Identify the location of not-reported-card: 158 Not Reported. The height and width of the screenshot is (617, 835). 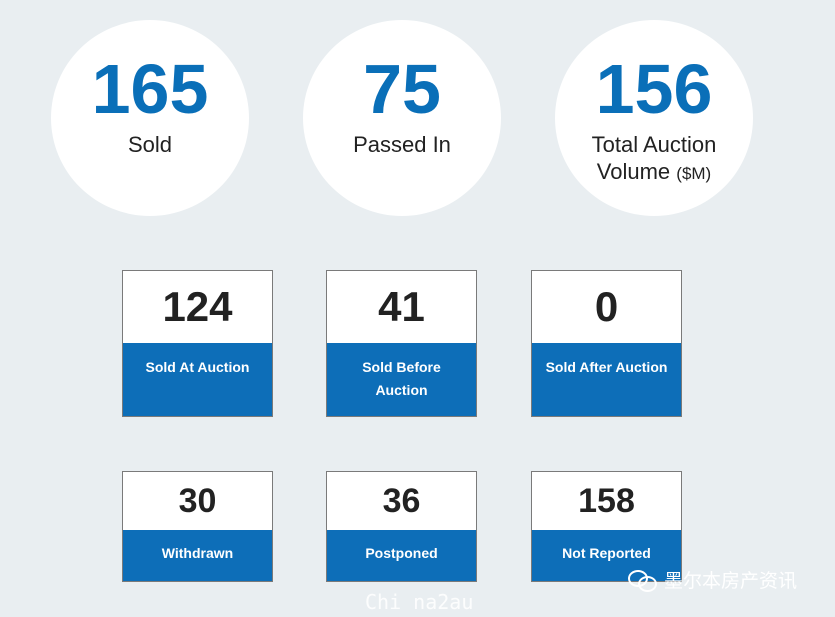
(606, 526).